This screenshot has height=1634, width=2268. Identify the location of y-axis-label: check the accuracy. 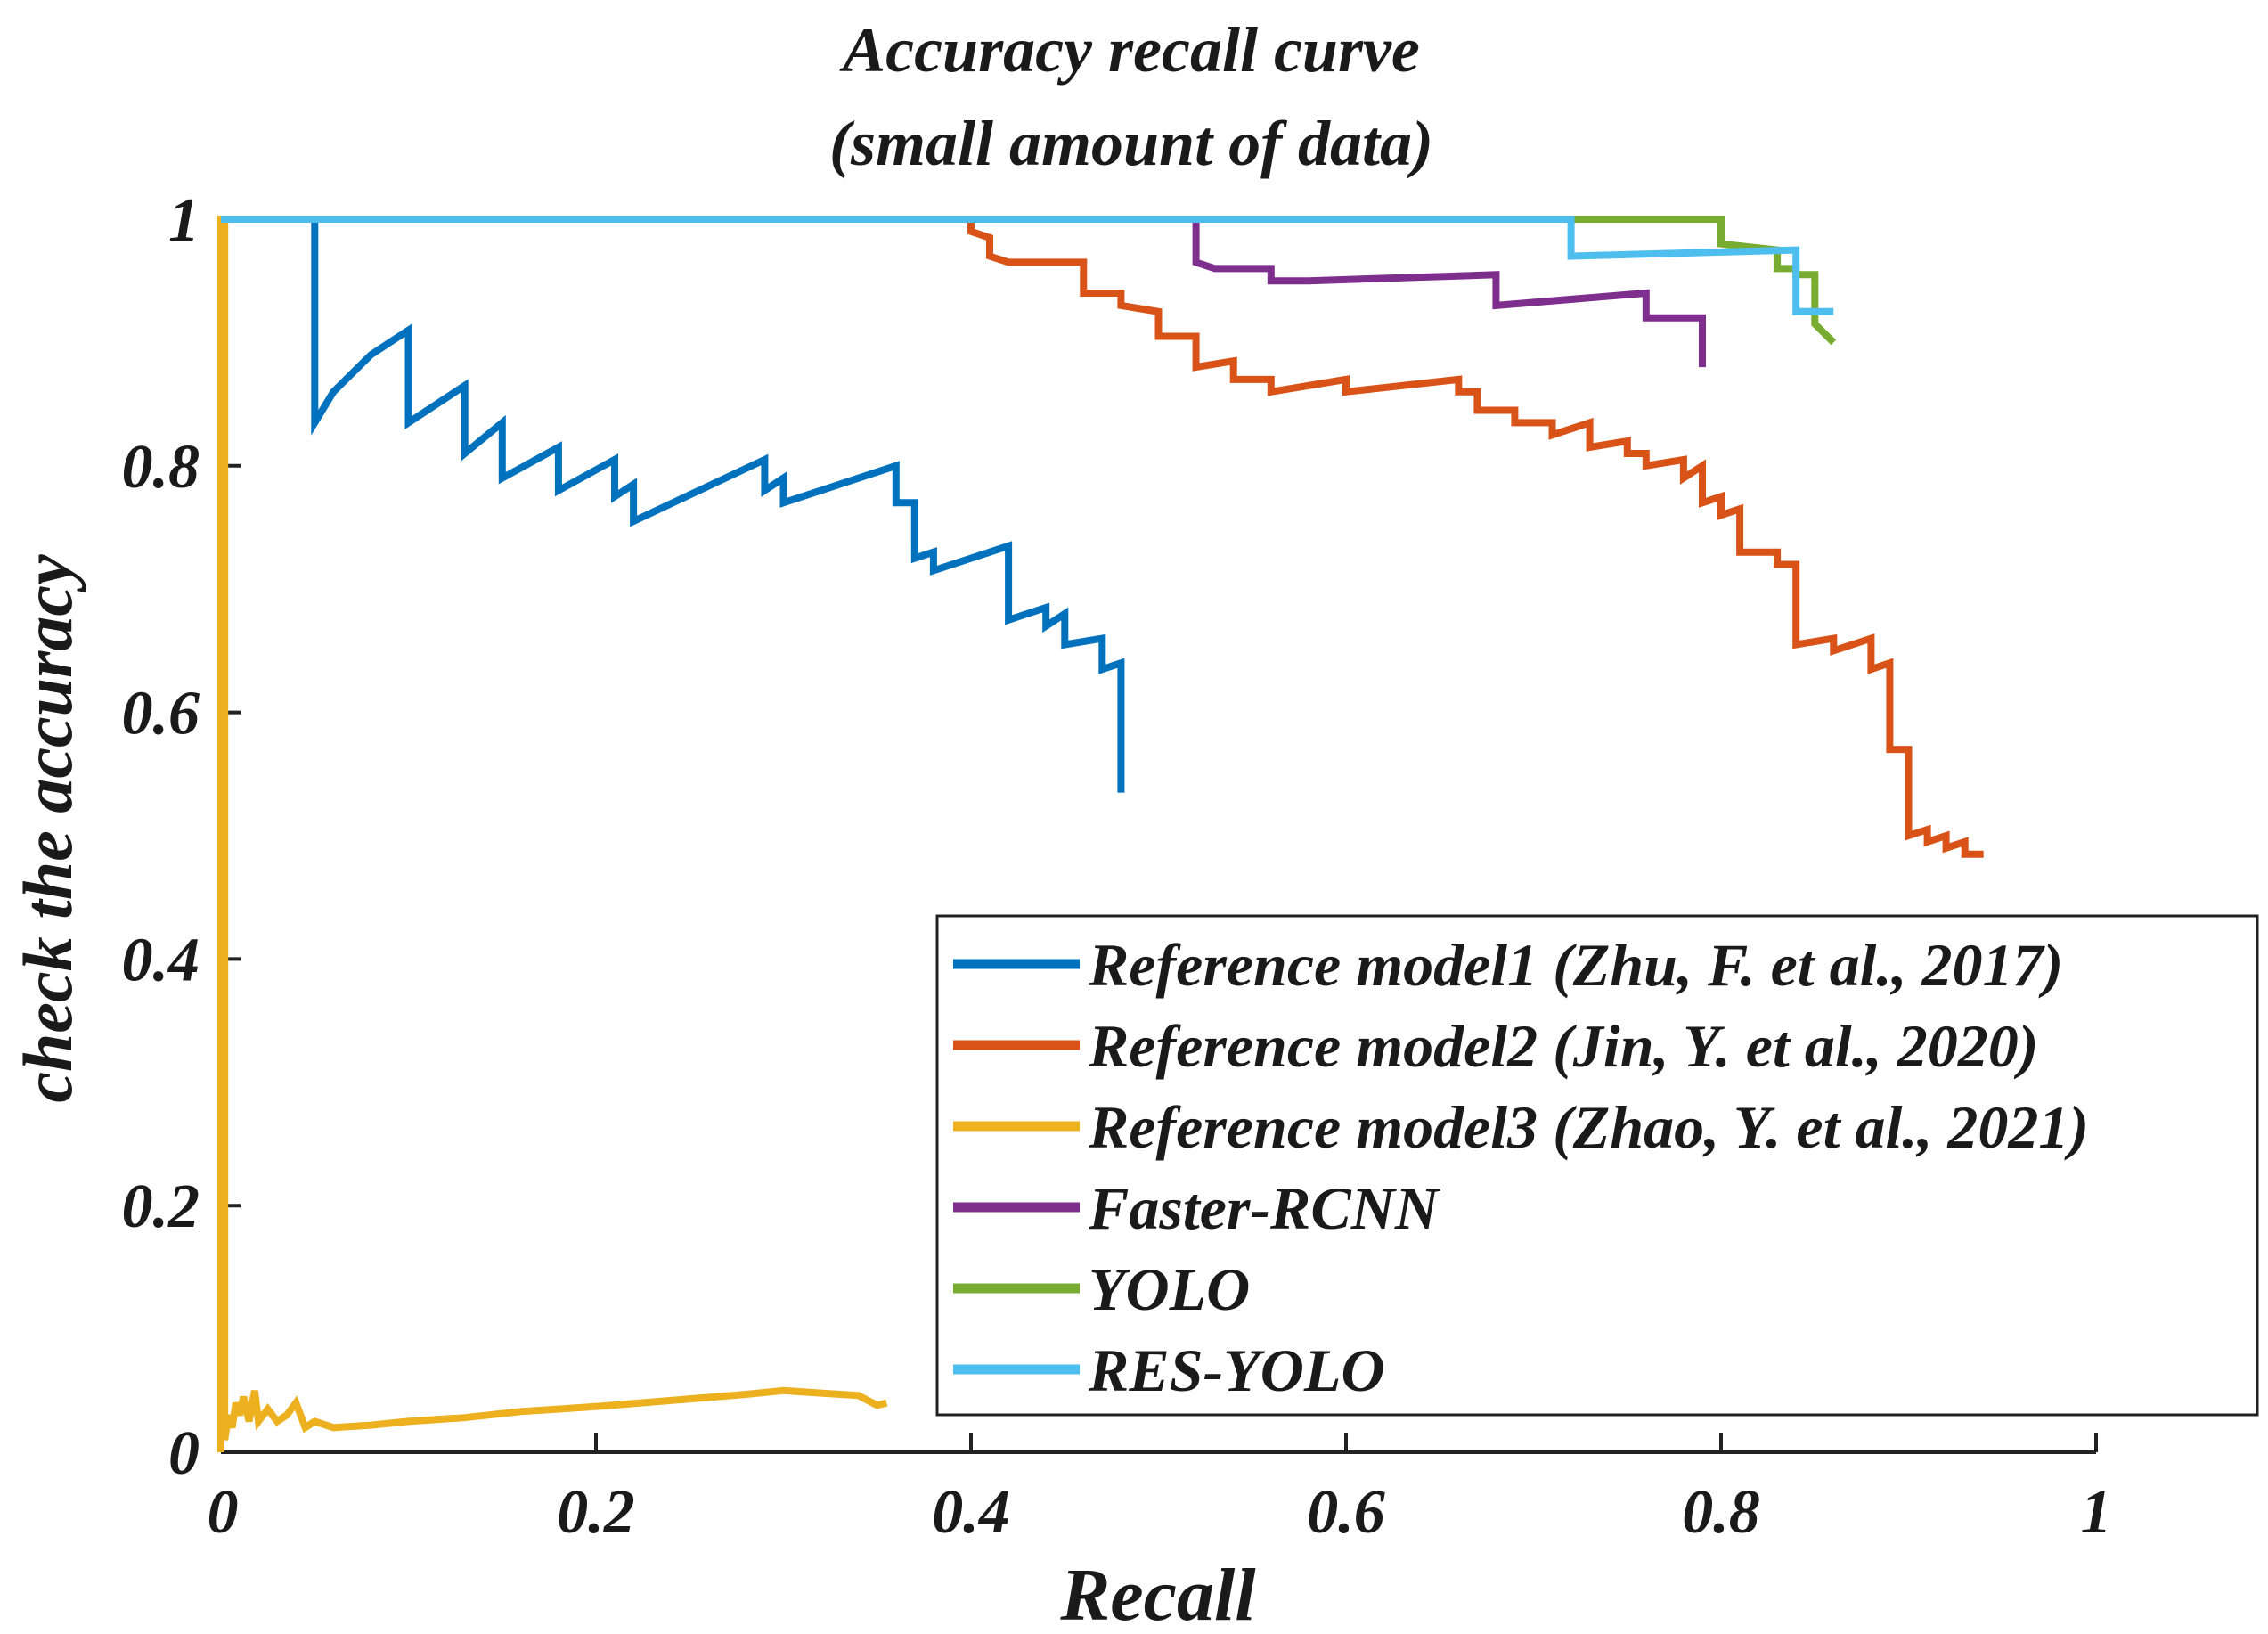
(47, 829).